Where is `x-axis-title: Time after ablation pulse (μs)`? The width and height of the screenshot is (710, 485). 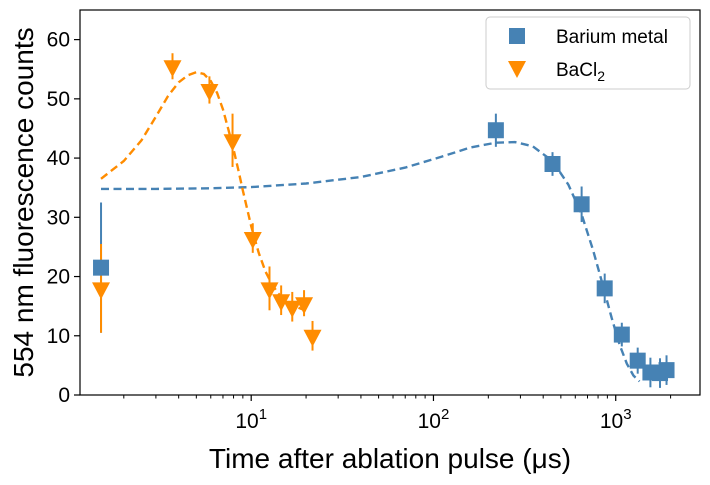
x-axis-title: Time after ablation pulse (μs) is located at coordinates (390, 458).